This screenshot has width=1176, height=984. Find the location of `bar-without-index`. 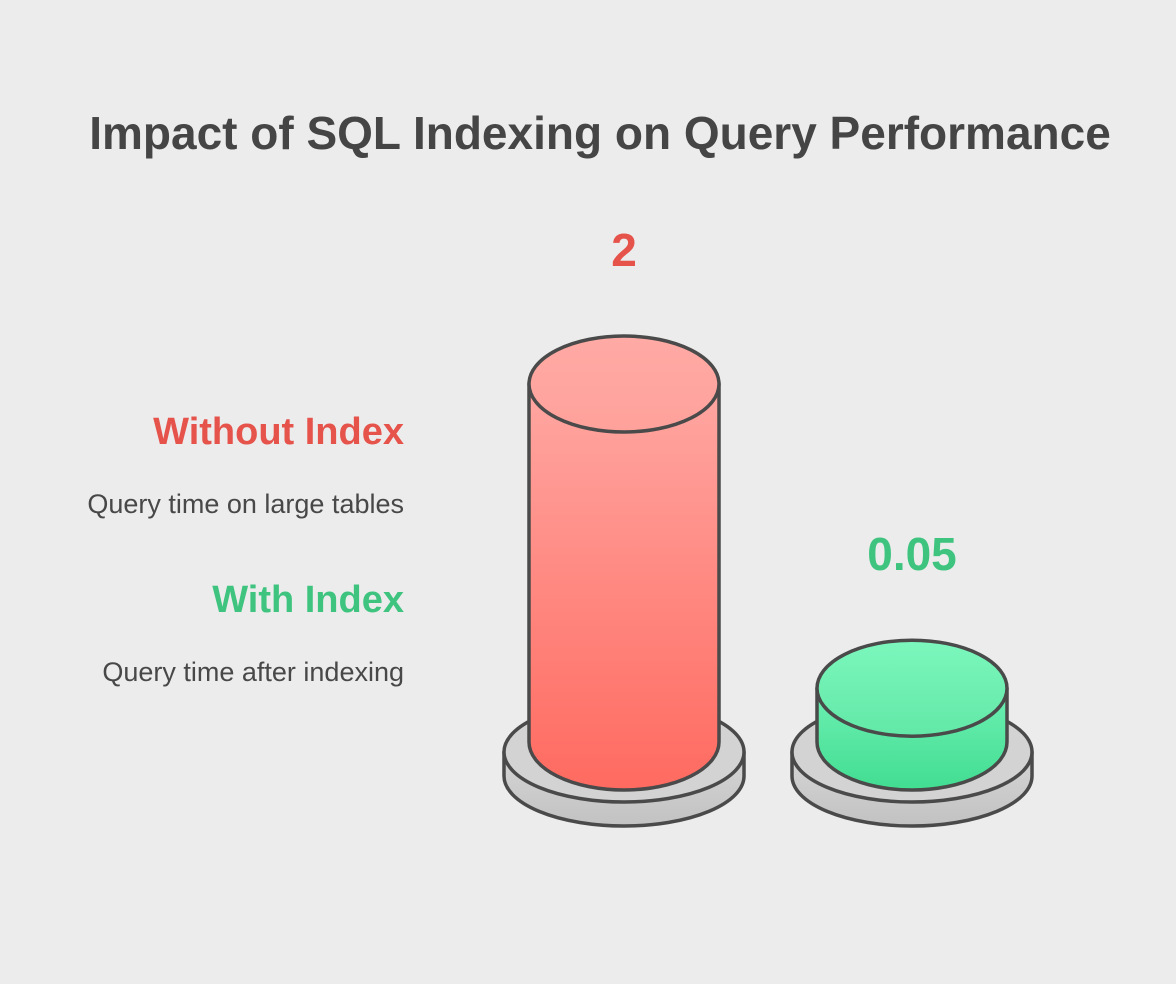

bar-without-index is located at coordinates (624, 581).